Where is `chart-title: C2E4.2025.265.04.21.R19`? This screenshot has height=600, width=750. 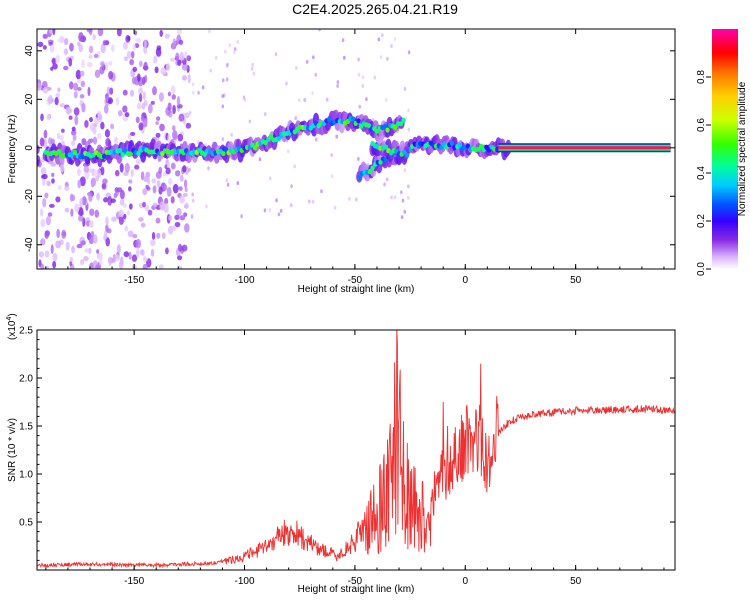
chart-title: C2E4.2025.265.04.21.R19 is located at coordinates (375, 9).